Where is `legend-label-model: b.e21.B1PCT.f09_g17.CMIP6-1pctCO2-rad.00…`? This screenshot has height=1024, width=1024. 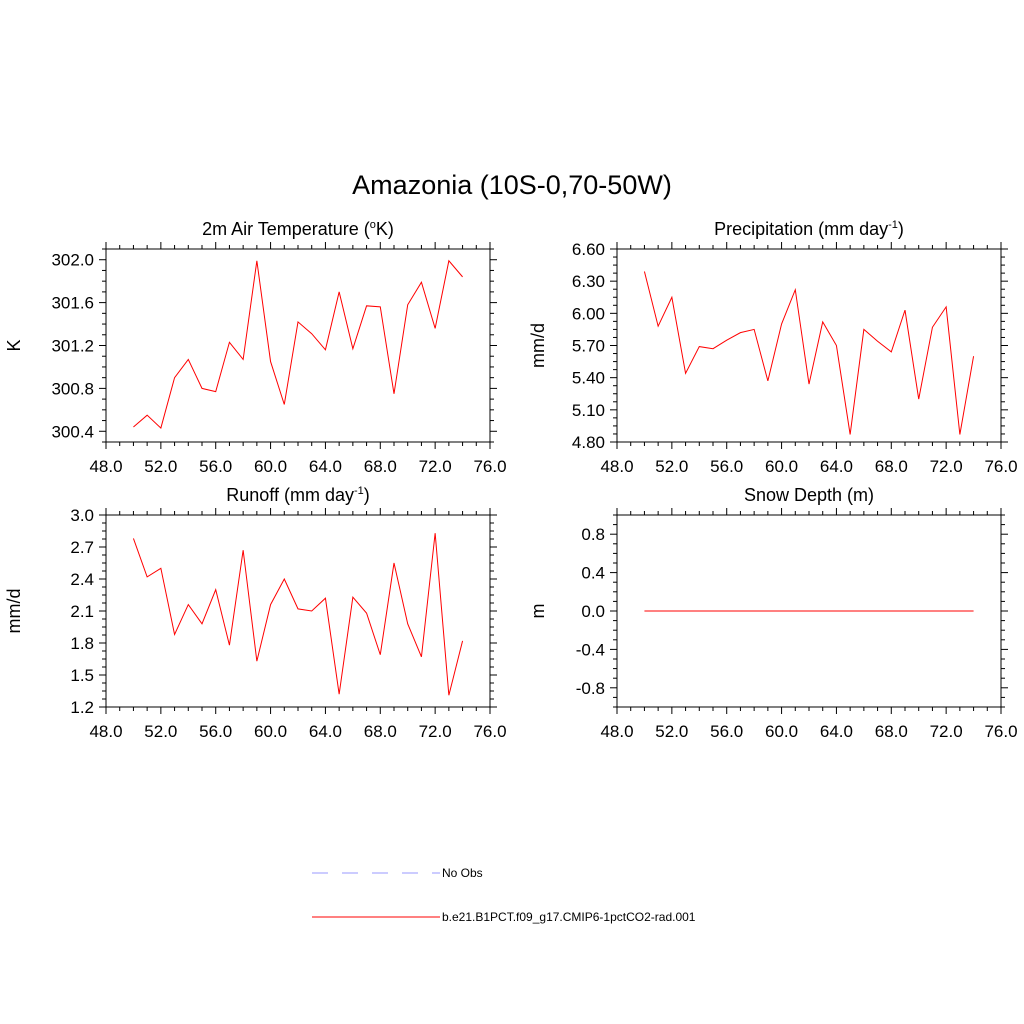
legend-label-model: b.e21.B1PCT.f09_g17.CMIP6-1pctCO2-rad.00… is located at coordinates (569, 917).